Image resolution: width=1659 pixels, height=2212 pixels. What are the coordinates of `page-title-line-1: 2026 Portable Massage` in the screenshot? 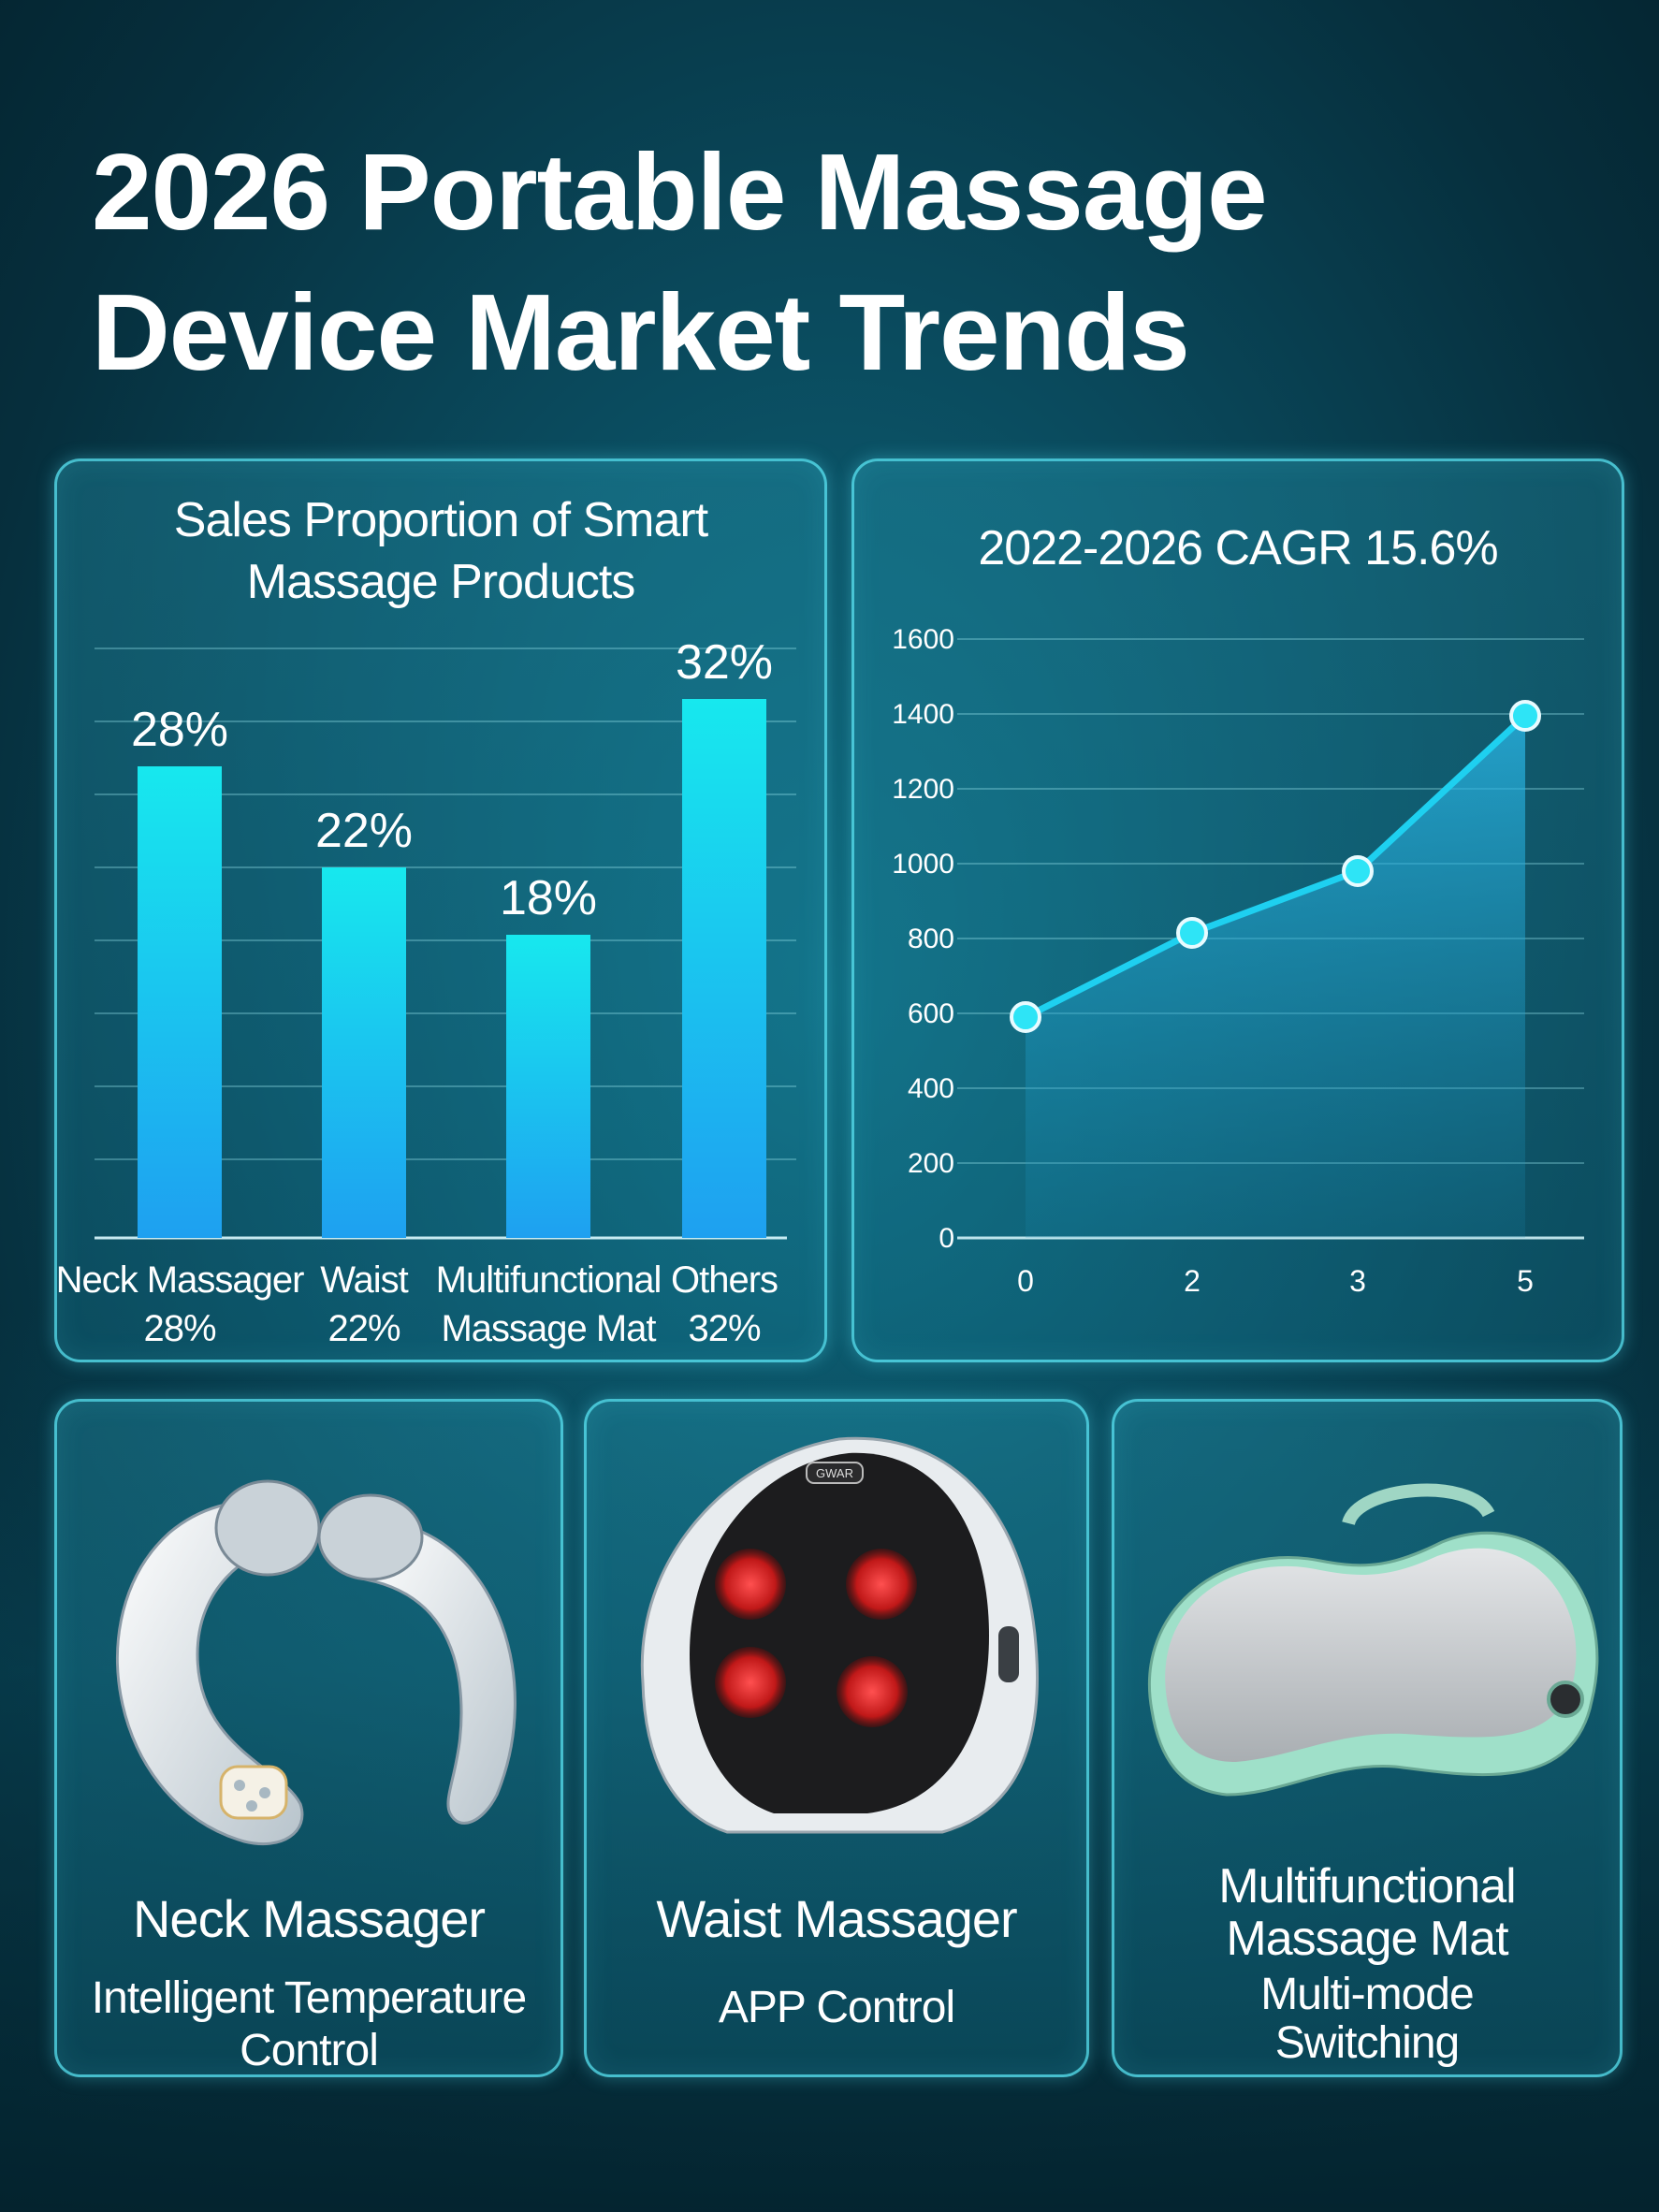 It's located at (680, 192).